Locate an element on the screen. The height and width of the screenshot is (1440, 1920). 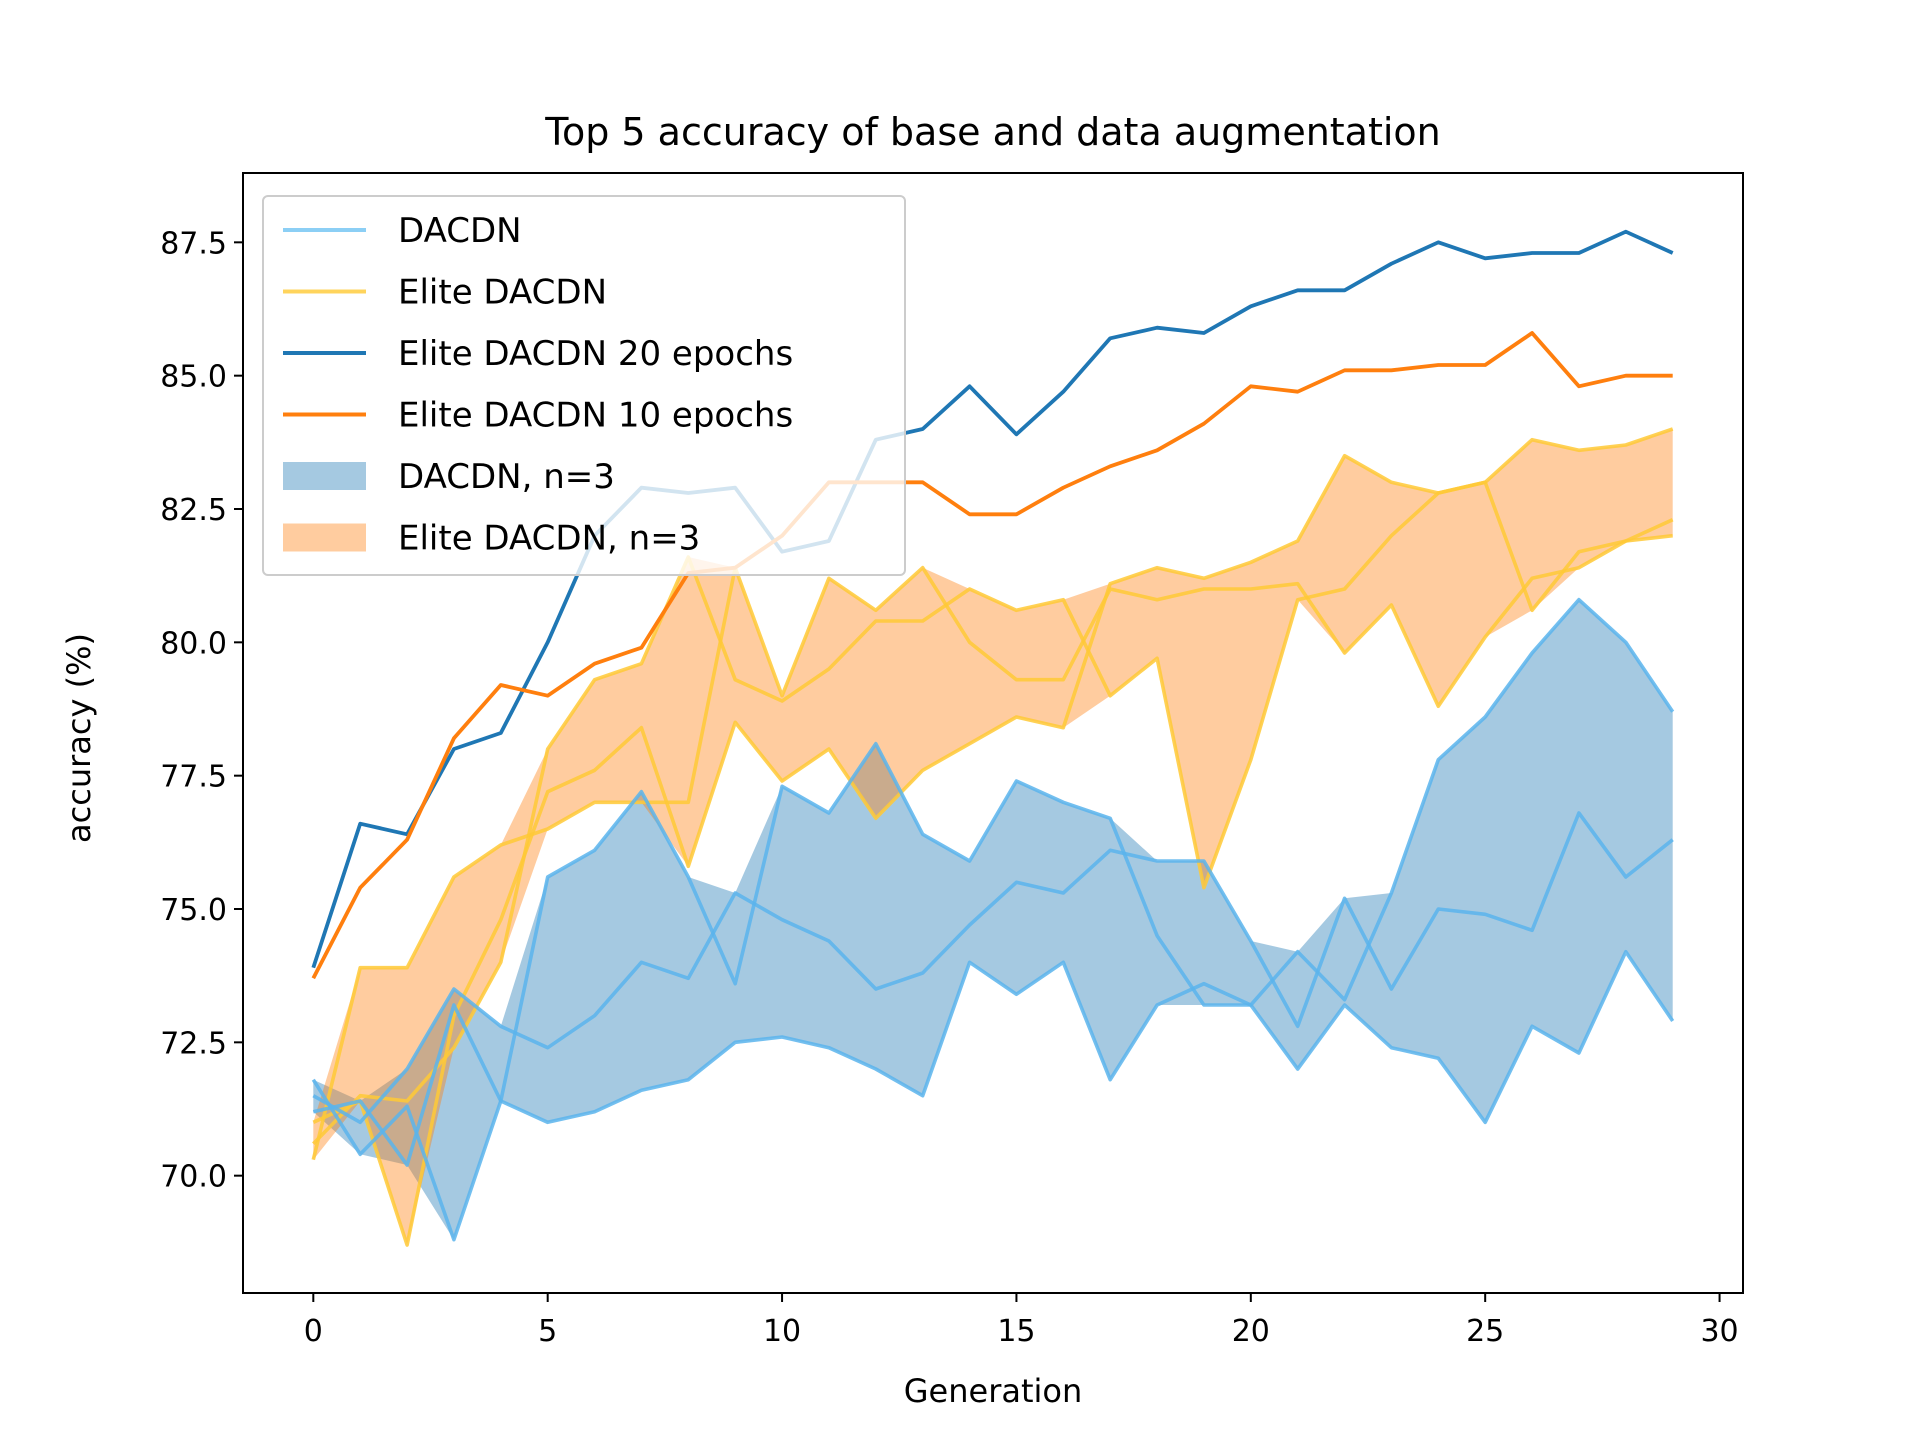
legend-item: DACDN is located at coordinates (402, 231).